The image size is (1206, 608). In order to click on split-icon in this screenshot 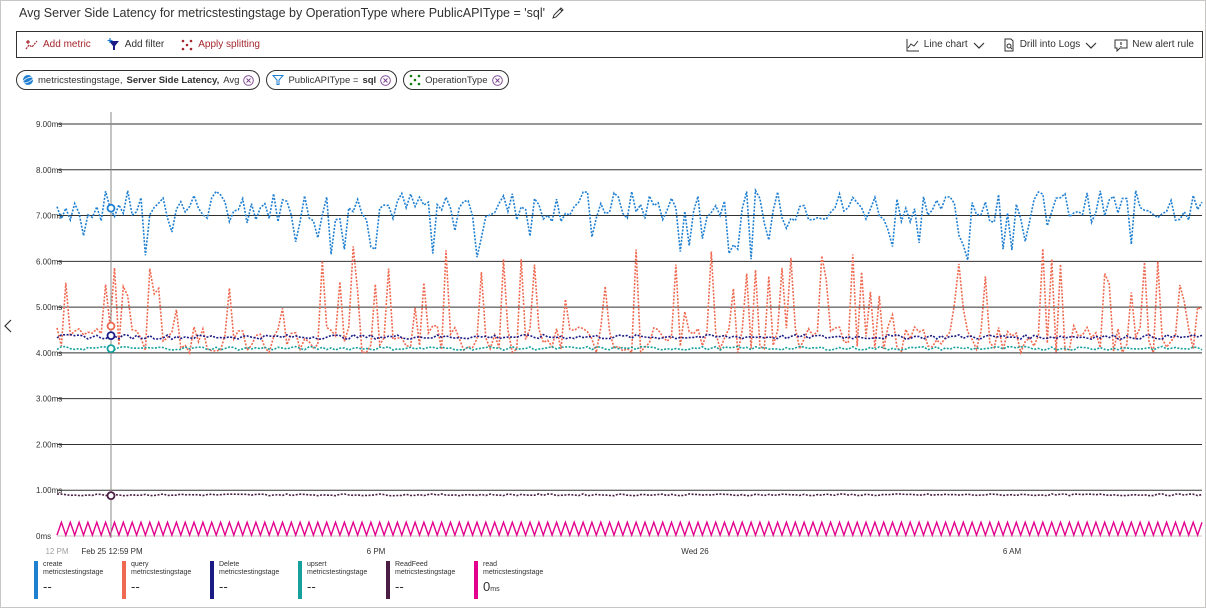, I will do `click(415, 80)`.